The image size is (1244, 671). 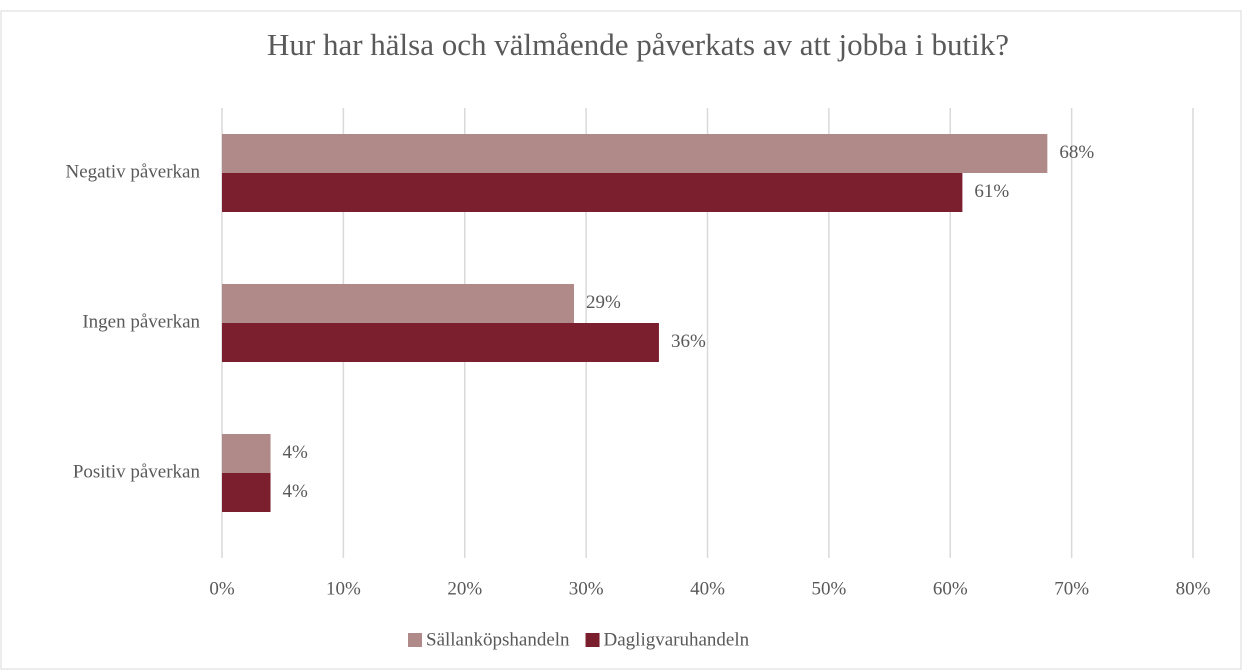 What do you see at coordinates (603, 302) in the screenshot?
I see `data-label: 29%` at bounding box center [603, 302].